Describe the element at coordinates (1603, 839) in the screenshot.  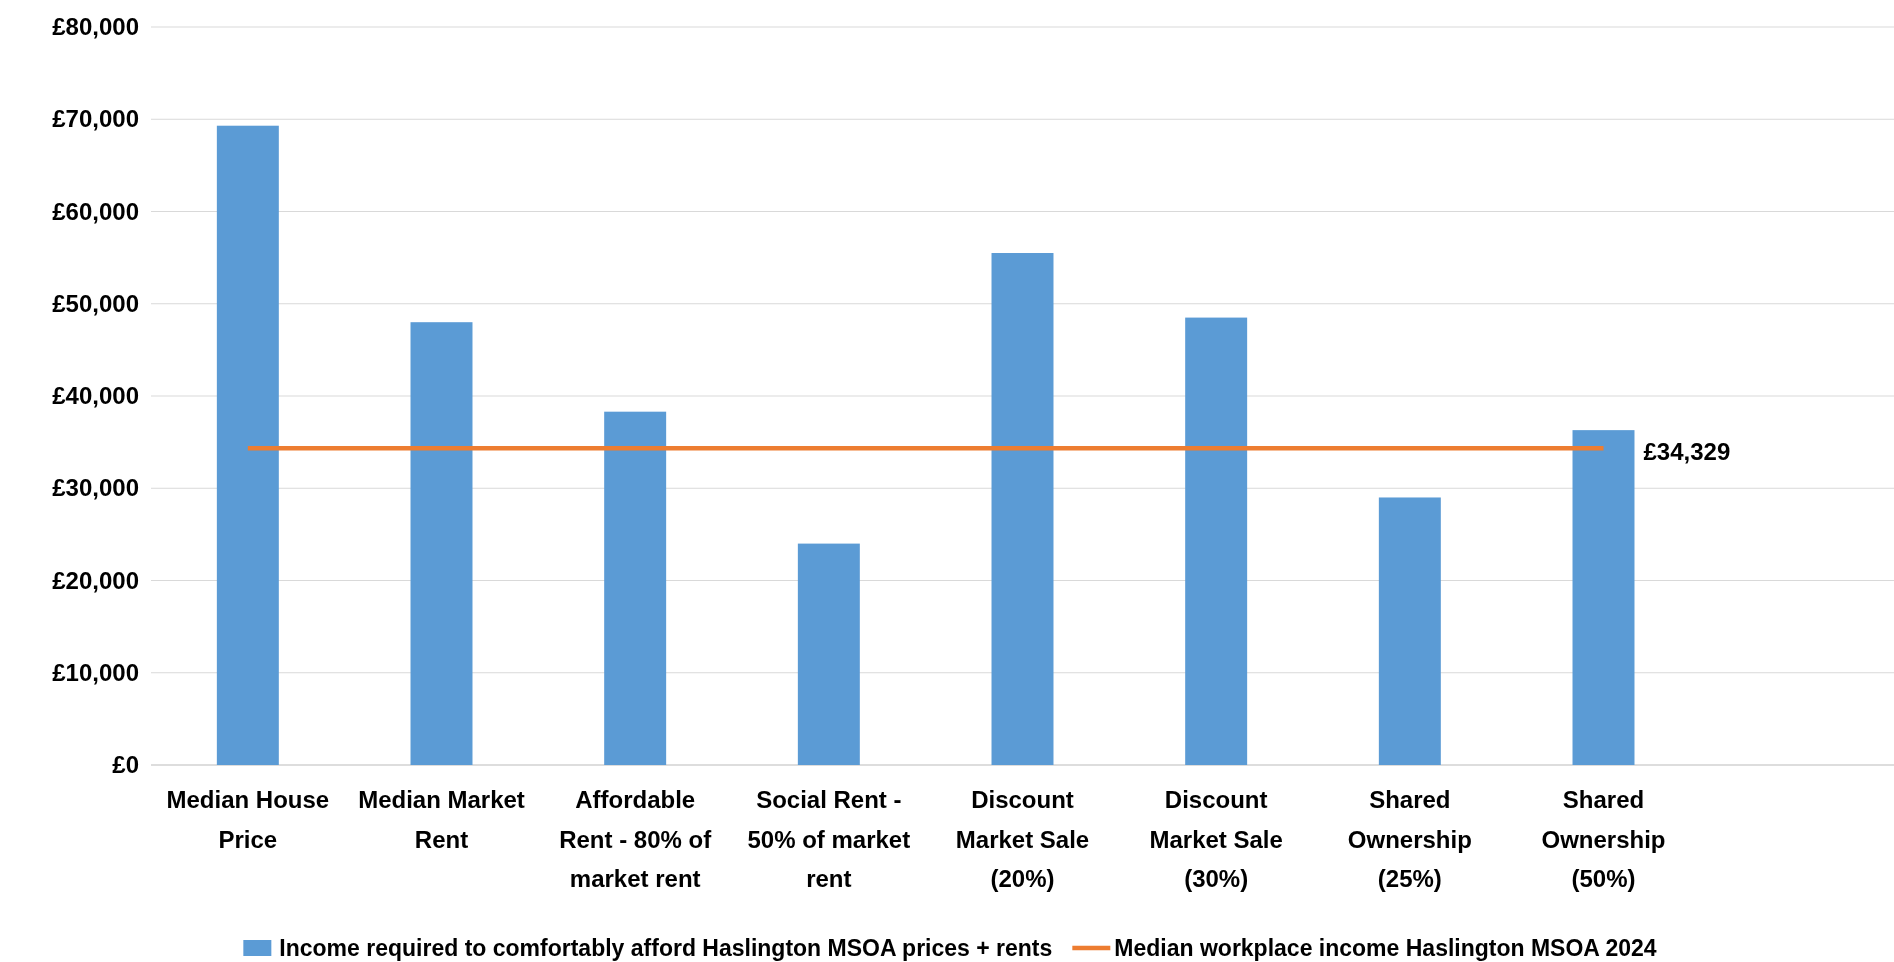
I see `x-tick-label: Shared Ownership (50%)` at that location.